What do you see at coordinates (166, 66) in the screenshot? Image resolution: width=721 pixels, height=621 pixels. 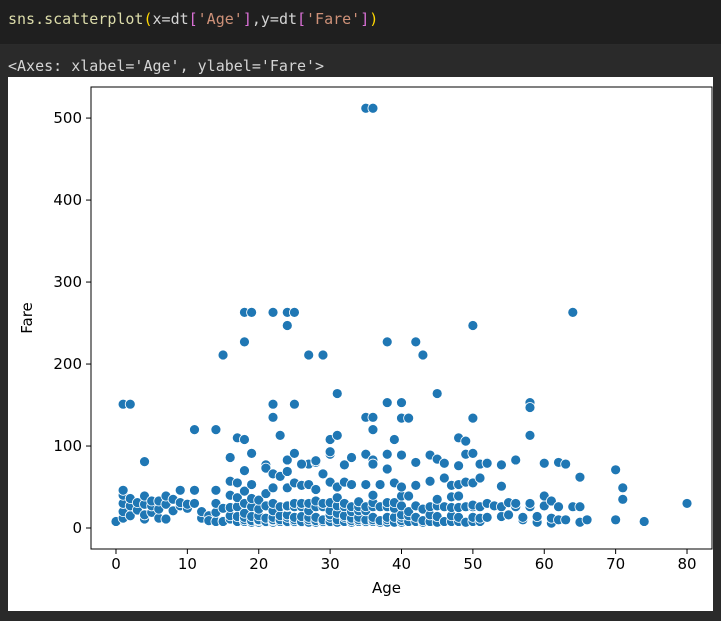 I see `output-repr-text: <Axes: xlabel='Age', ylabel='Fare'>` at bounding box center [166, 66].